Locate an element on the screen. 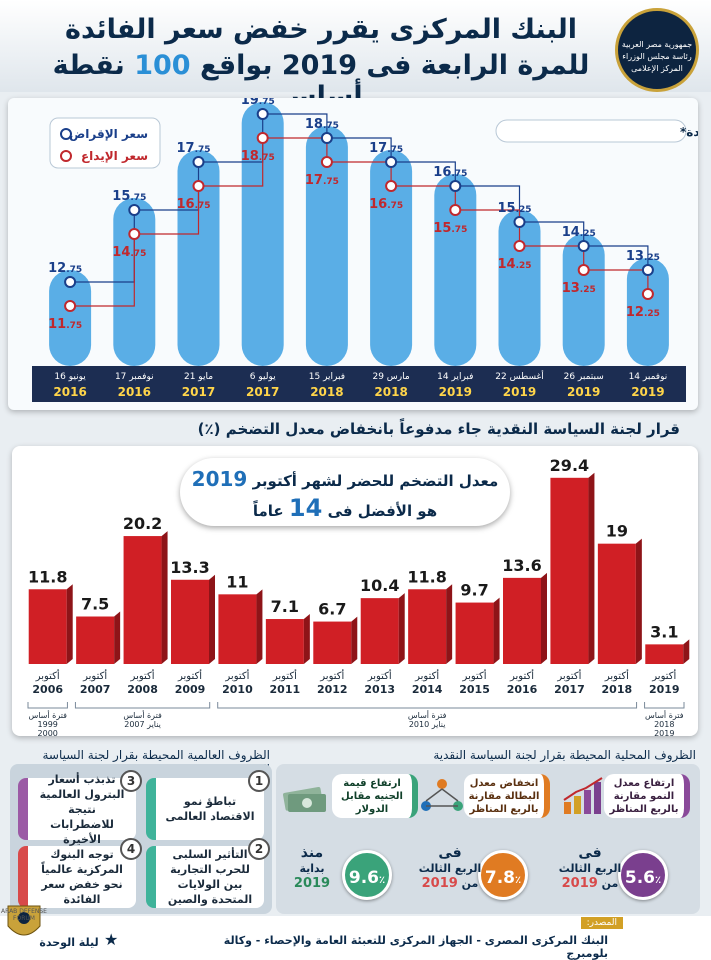 This screenshot has height=960, width=711. inflation-month-label-8: أكتوبر is located at coordinates (426, 675).